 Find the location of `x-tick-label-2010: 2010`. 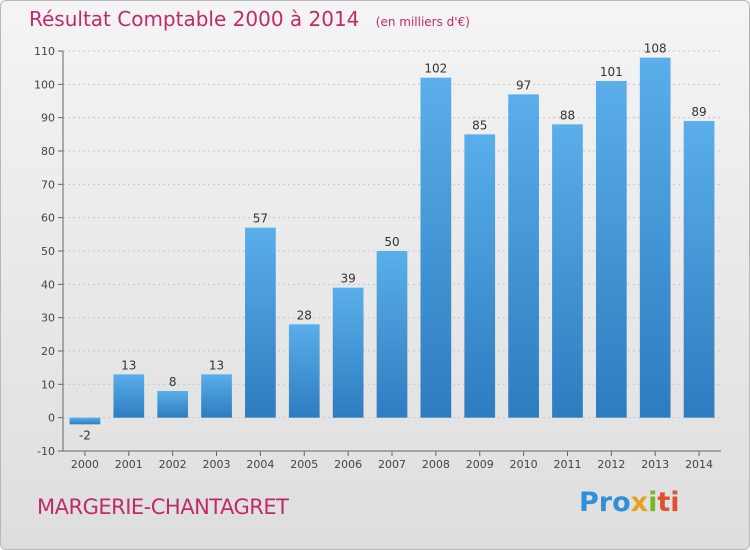

x-tick-label-2010: 2010 is located at coordinates (524, 464).